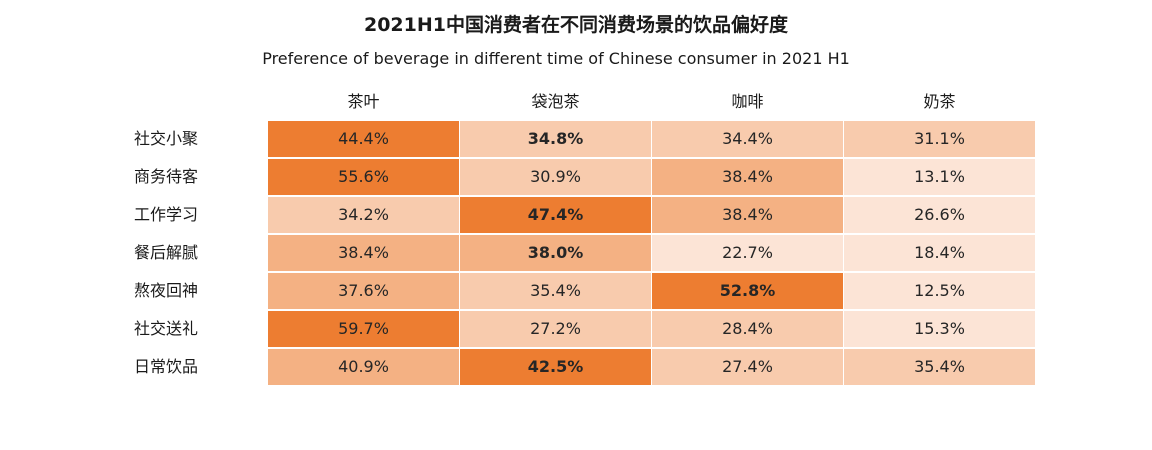 This screenshot has width=1152, height=450. What do you see at coordinates (555, 139) in the screenshot?
I see `heatmap-cell: 34.8%` at bounding box center [555, 139].